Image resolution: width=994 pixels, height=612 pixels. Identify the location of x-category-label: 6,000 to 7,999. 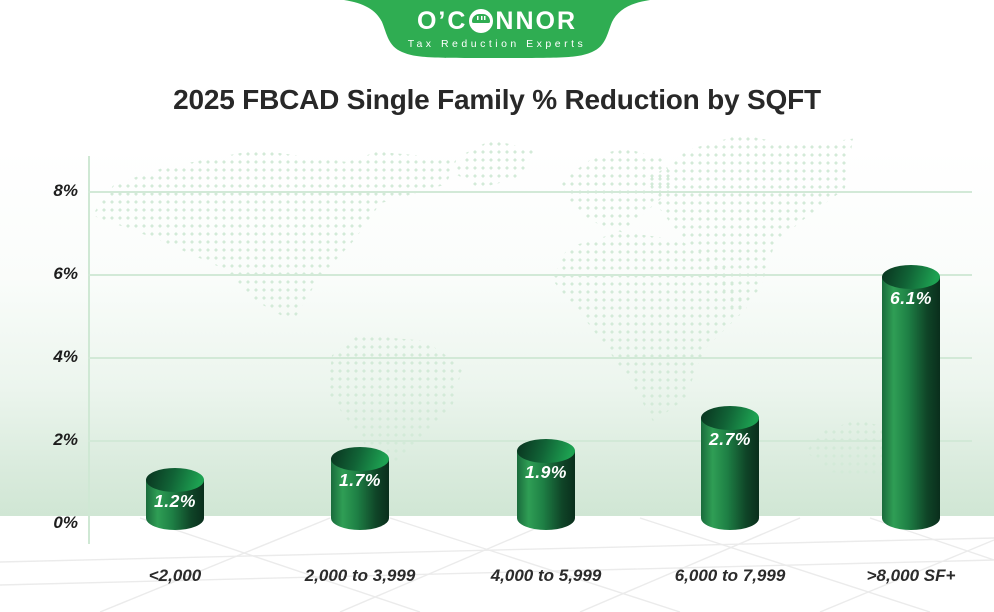
(730, 575).